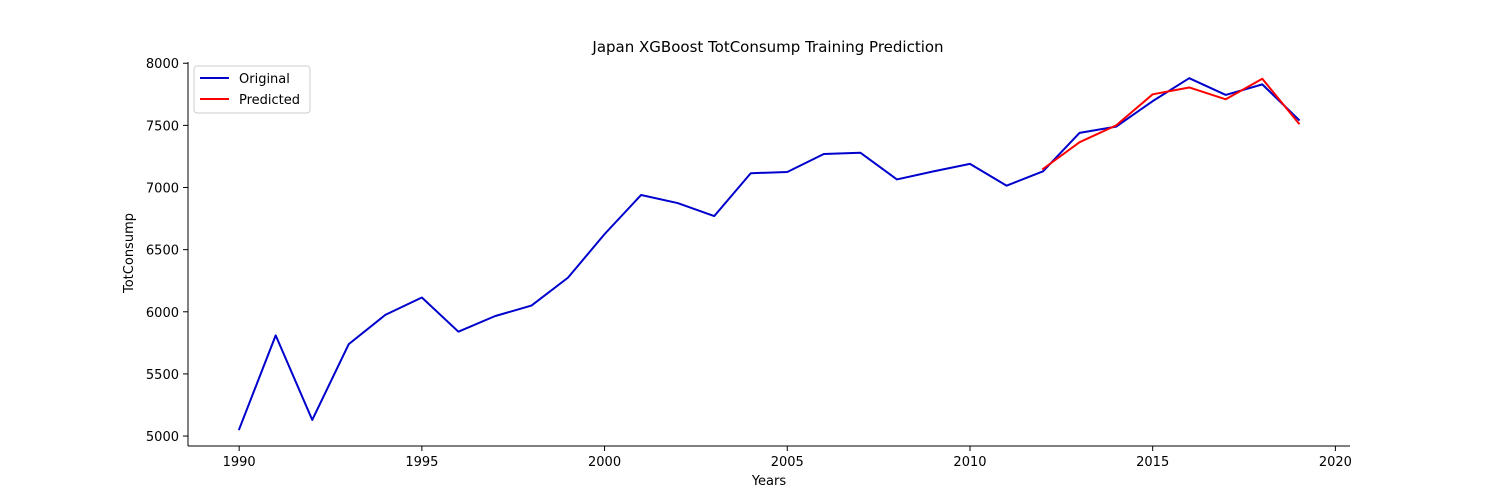 Image resolution: width=1500 pixels, height=504 pixels. What do you see at coordinates (787, 462) in the screenshot?
I see `x-tick-label: 2005` at bounding box center [787, 462].